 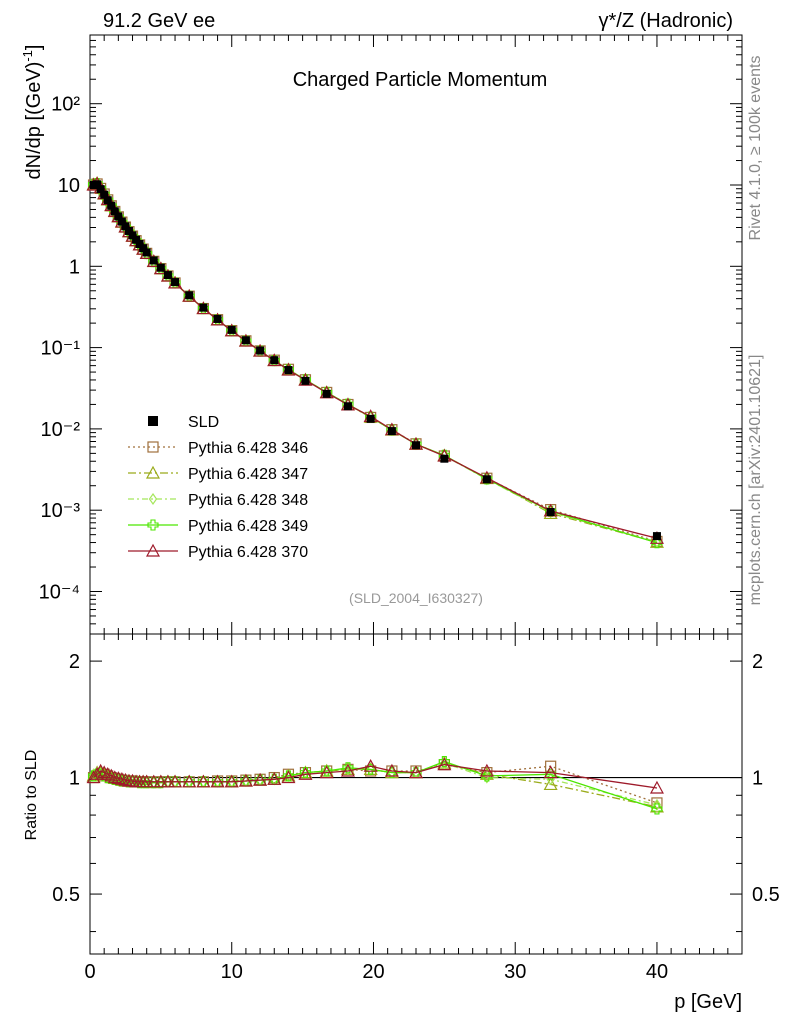 What do you see at coordinates (159, 21) in the screenshot?
I see `header-energy: 91.2 GeV ee` at bounding box center [159, 21].